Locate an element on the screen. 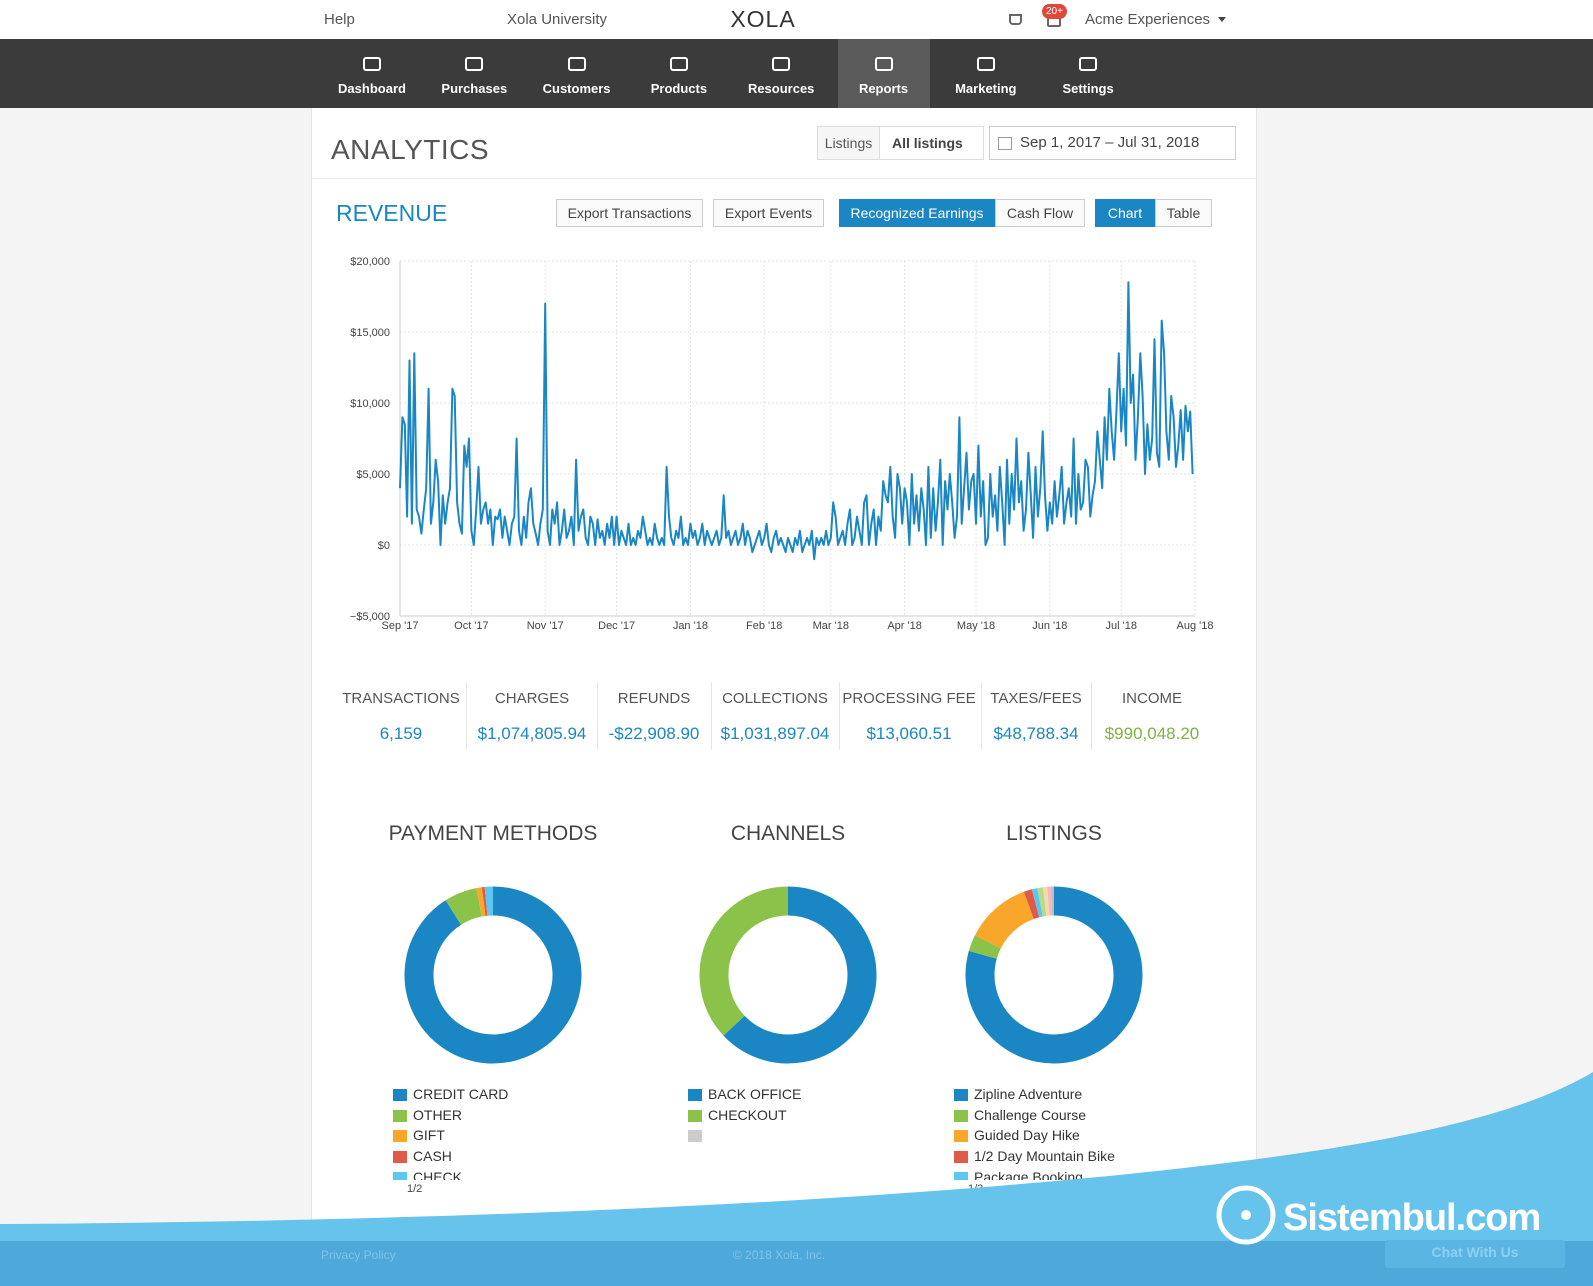  legend-label: CREDIT CARD is located at coordinates (461, 1094).